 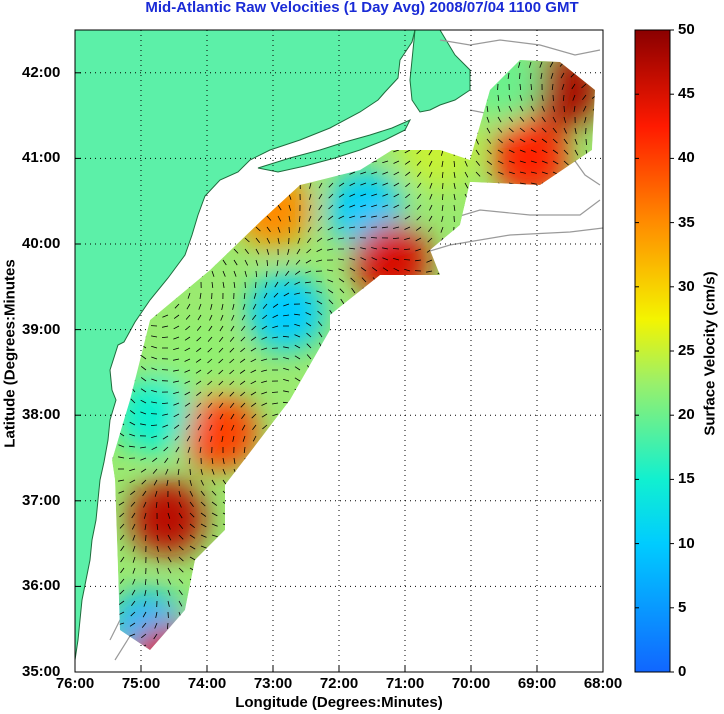 I want to click on velocity-zone, so click(x=286, y=312).